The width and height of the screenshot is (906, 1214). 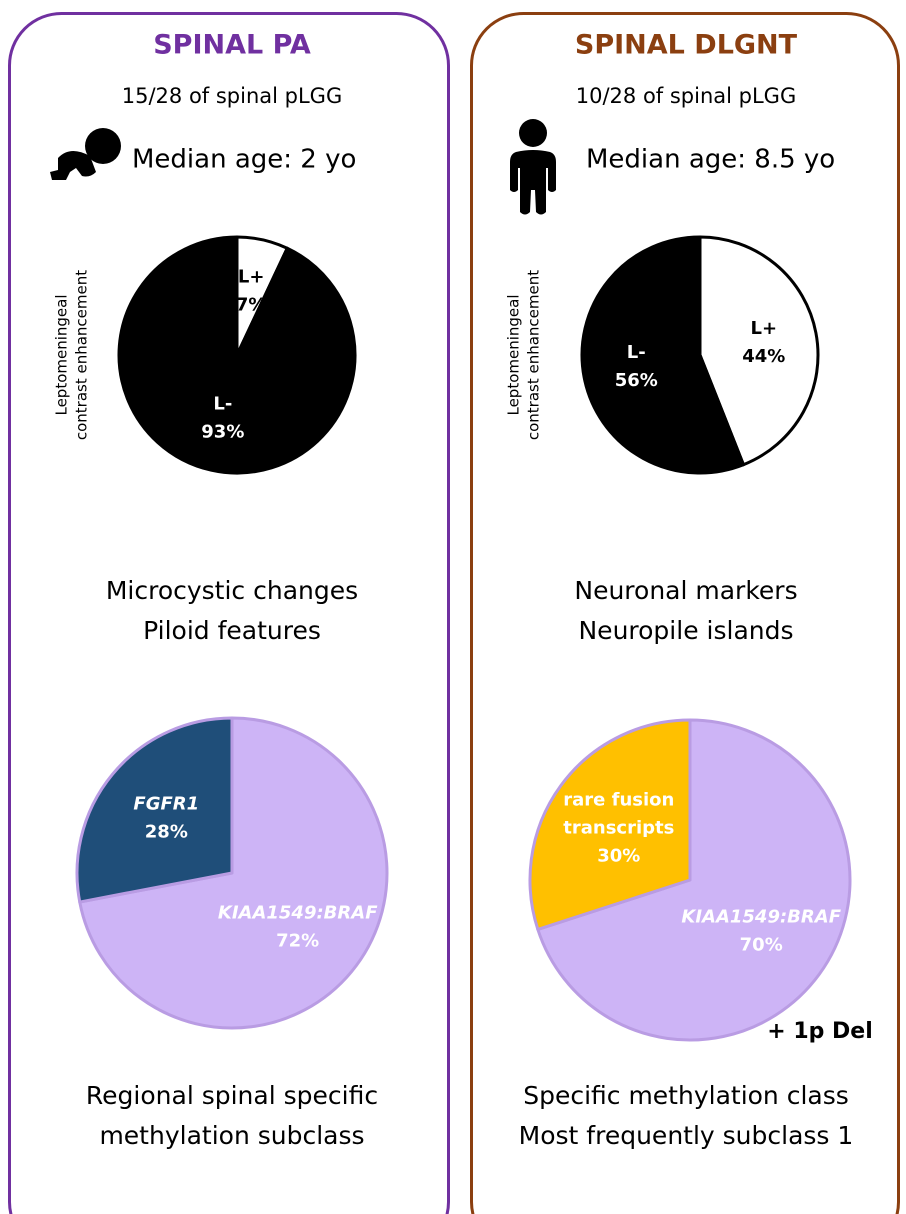 I want to click on median-age: Median age: 8.5 yo, so click(x=710, y=160).